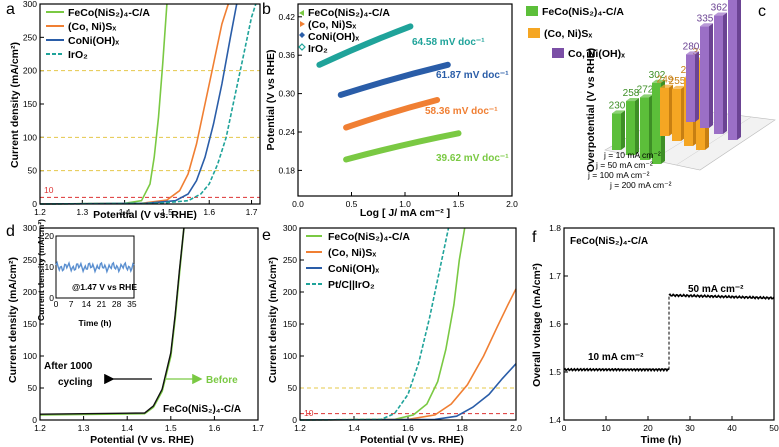  Describe the element at coordinates (51, 298) in the screenshot. I see `inset-y-tick: 0` at that location.